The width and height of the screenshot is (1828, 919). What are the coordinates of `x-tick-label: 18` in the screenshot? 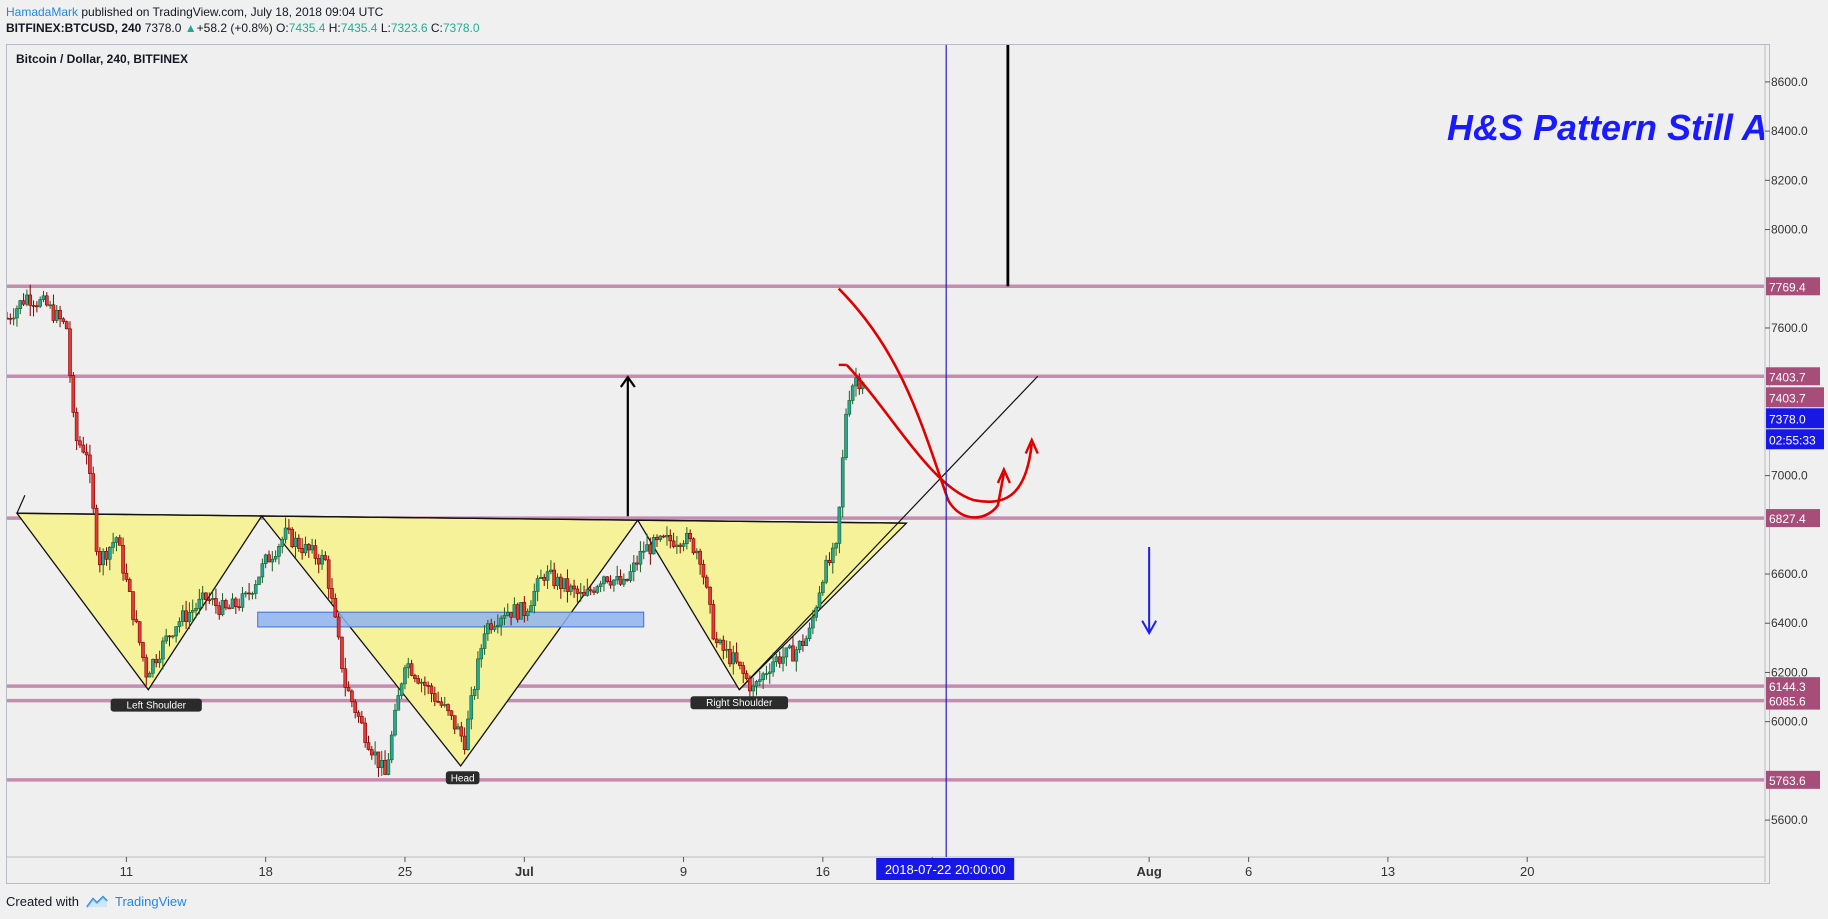 It's located at (265, 871).